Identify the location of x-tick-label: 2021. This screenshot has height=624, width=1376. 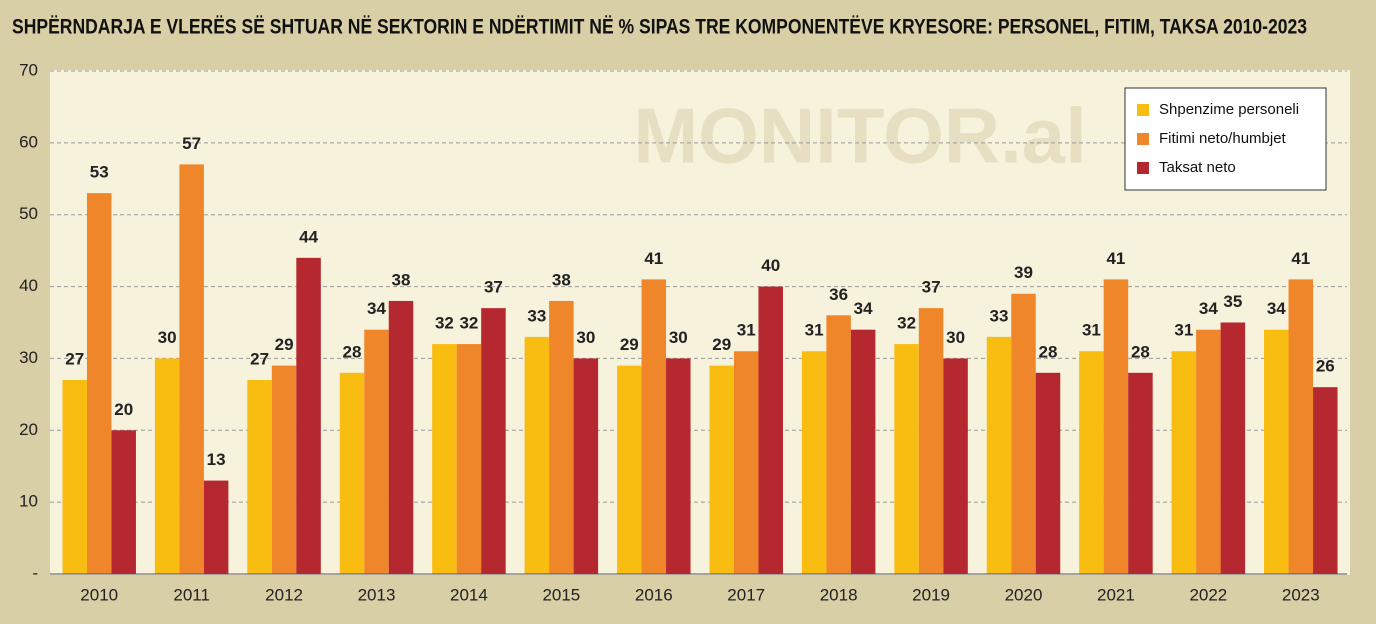
(1116, 594).